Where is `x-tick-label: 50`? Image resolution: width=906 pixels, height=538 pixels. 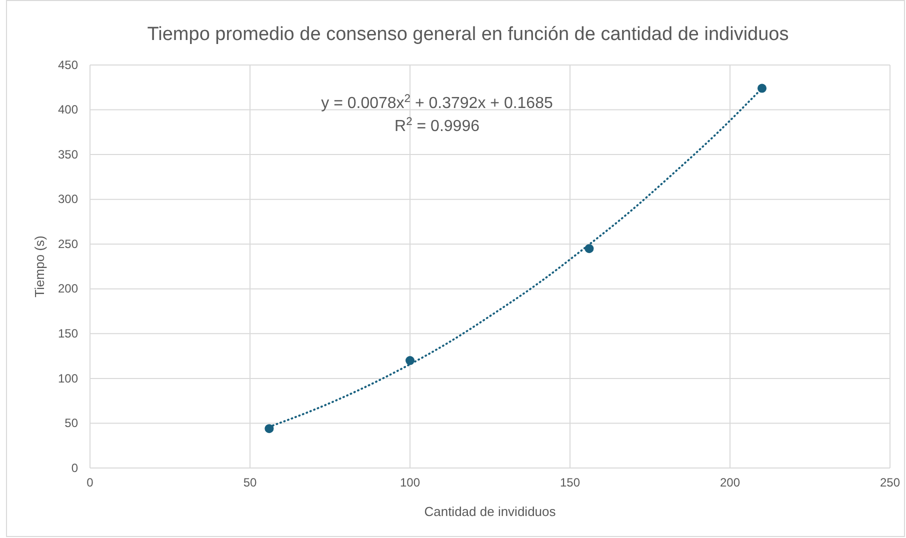 x-tick-label: 50 is located at coordinates (250, 483).